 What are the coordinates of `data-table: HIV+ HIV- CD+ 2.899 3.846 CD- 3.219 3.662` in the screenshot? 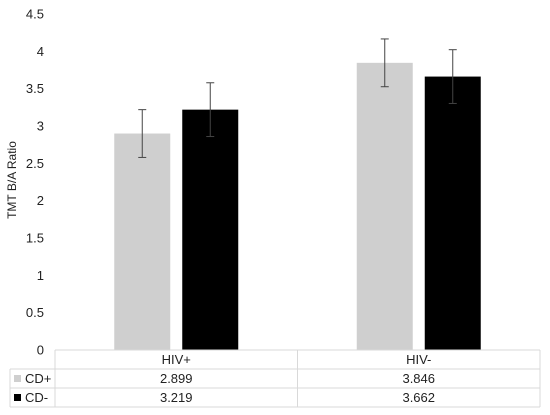 It's located at (275, 378).